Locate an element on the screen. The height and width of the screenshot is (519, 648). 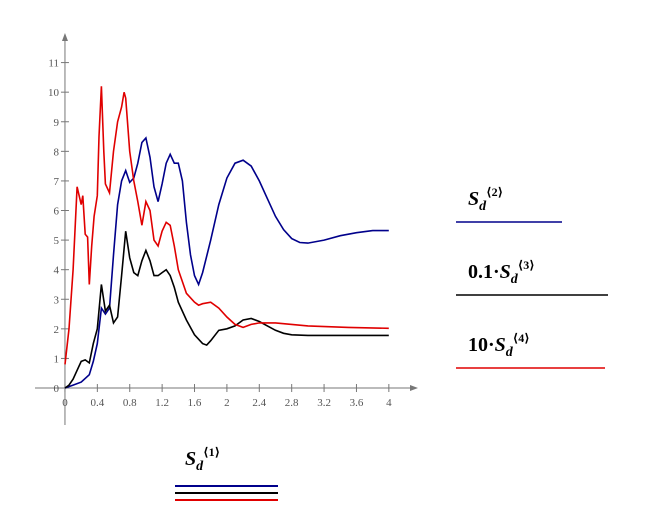
x-tick-label: 3.6 is located at coordinates (357, 403).